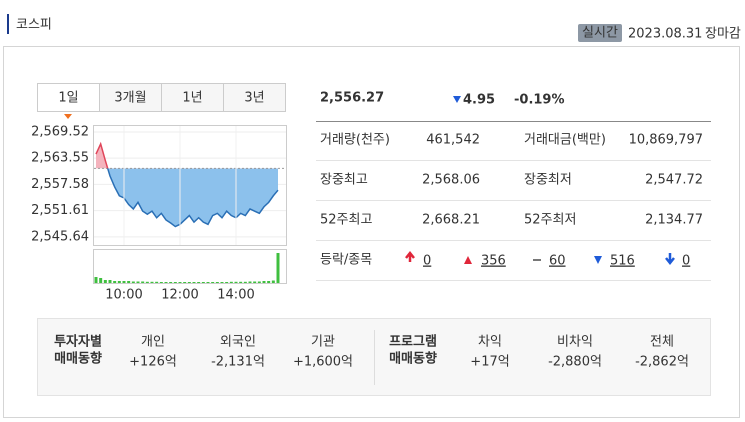  I want to click on flow-value: -2,131억, so click(238, 362).